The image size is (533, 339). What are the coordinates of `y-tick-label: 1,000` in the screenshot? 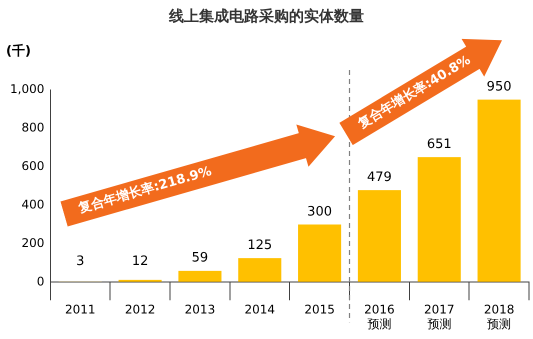 It's located at (27, 89).